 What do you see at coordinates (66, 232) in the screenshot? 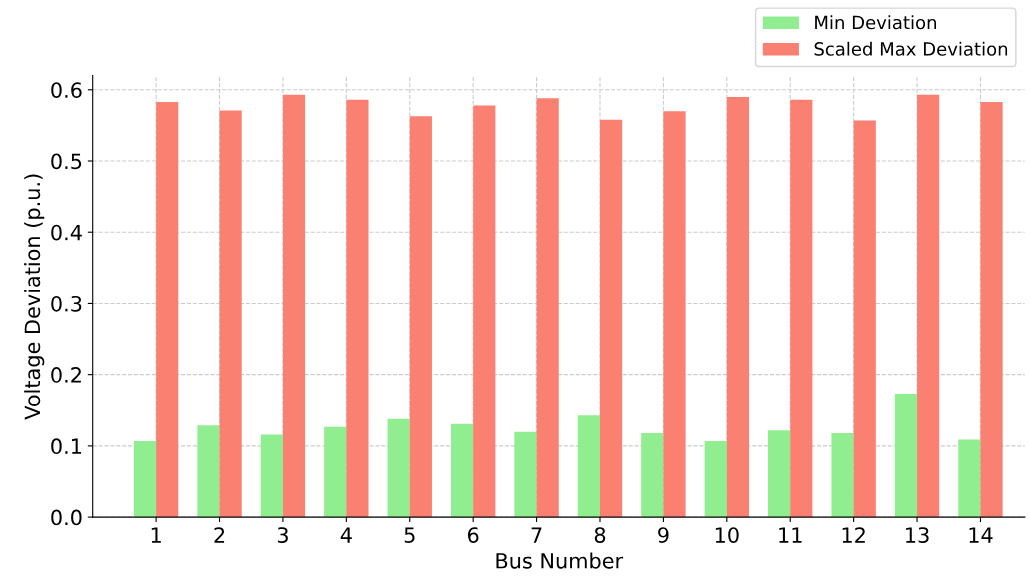
I see `y-tick-label: 0.4` at bounding box center [66, 232].